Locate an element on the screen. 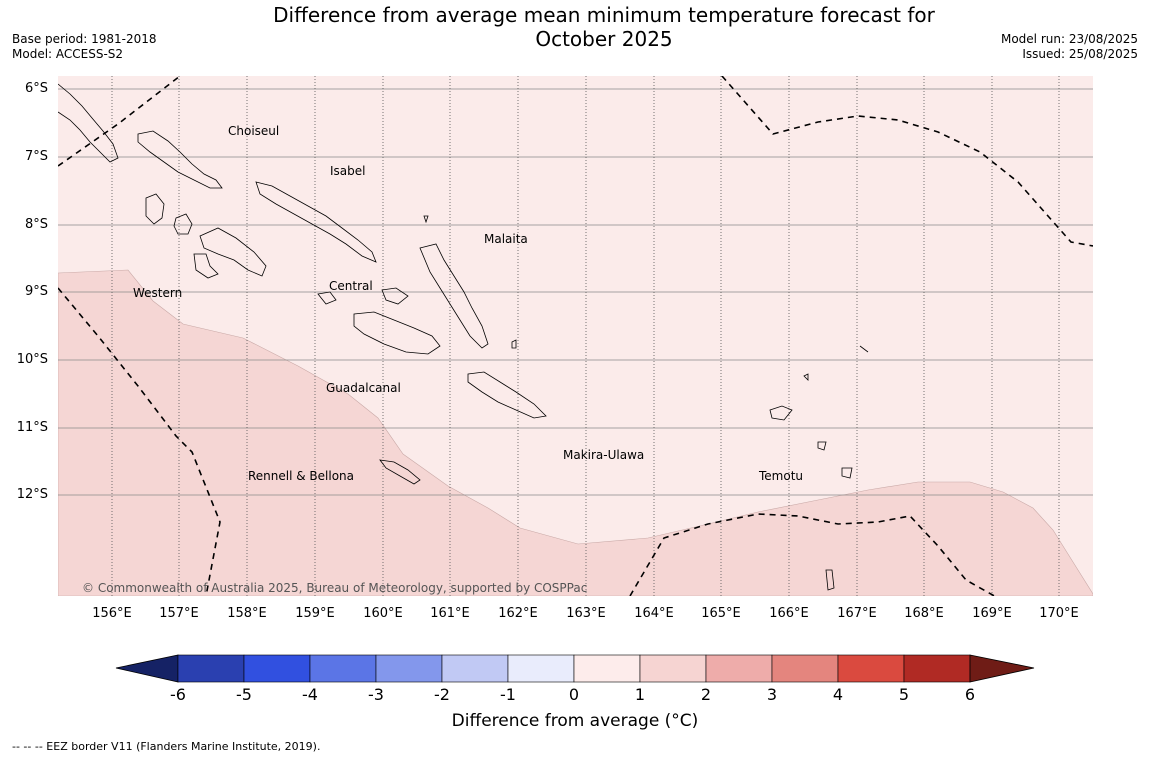 The width and height of the screenshot is (1150, 758). colorbar-tick: -5 is located at coordinates (244, 694).